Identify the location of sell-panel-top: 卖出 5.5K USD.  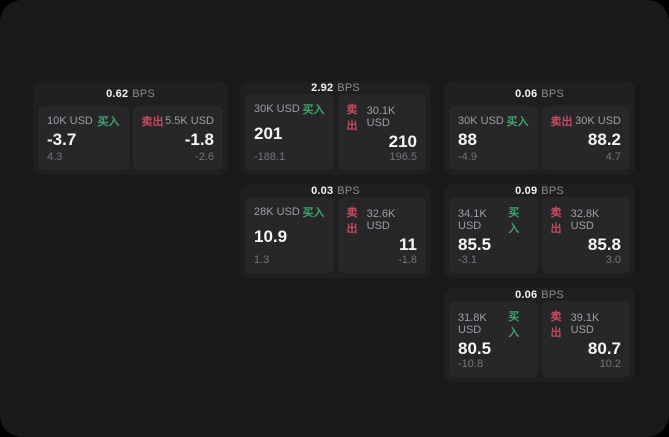
(178, 121).